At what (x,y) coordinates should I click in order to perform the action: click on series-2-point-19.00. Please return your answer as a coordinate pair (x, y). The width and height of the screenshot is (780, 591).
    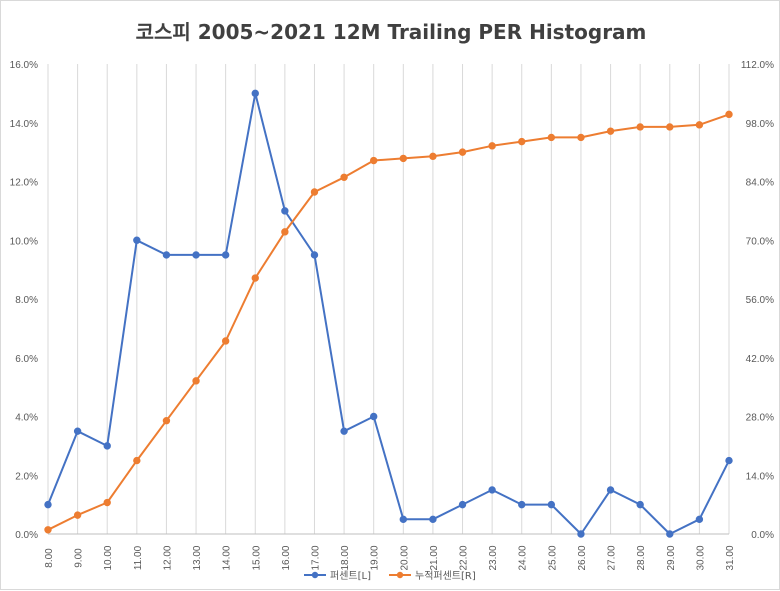
    Looking at the image, I should click on (373, 160).